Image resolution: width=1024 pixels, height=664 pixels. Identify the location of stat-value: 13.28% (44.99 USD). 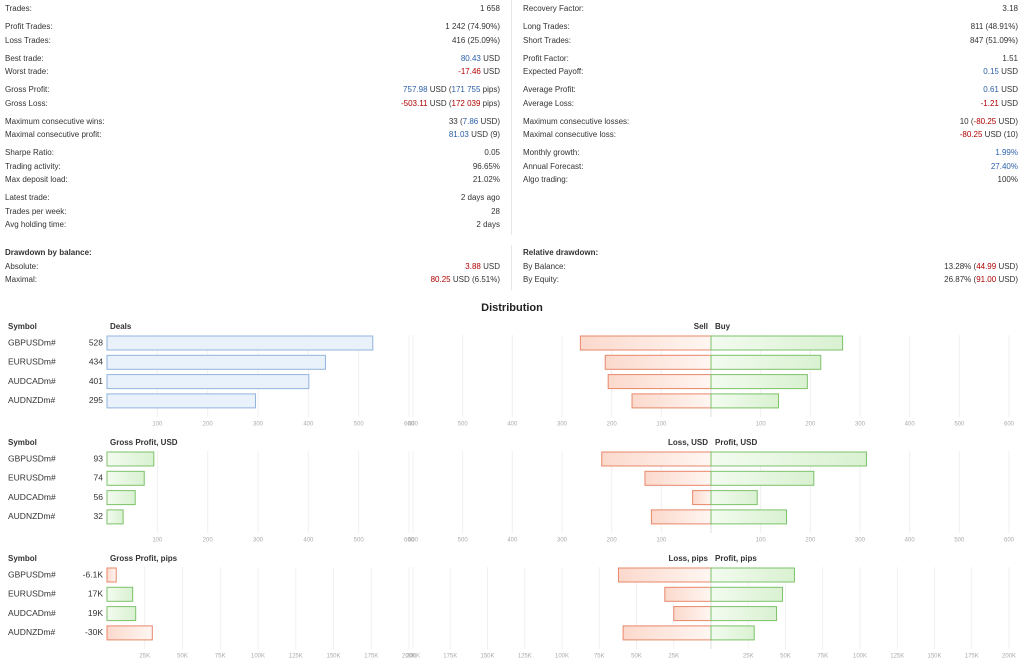
(981, 267).